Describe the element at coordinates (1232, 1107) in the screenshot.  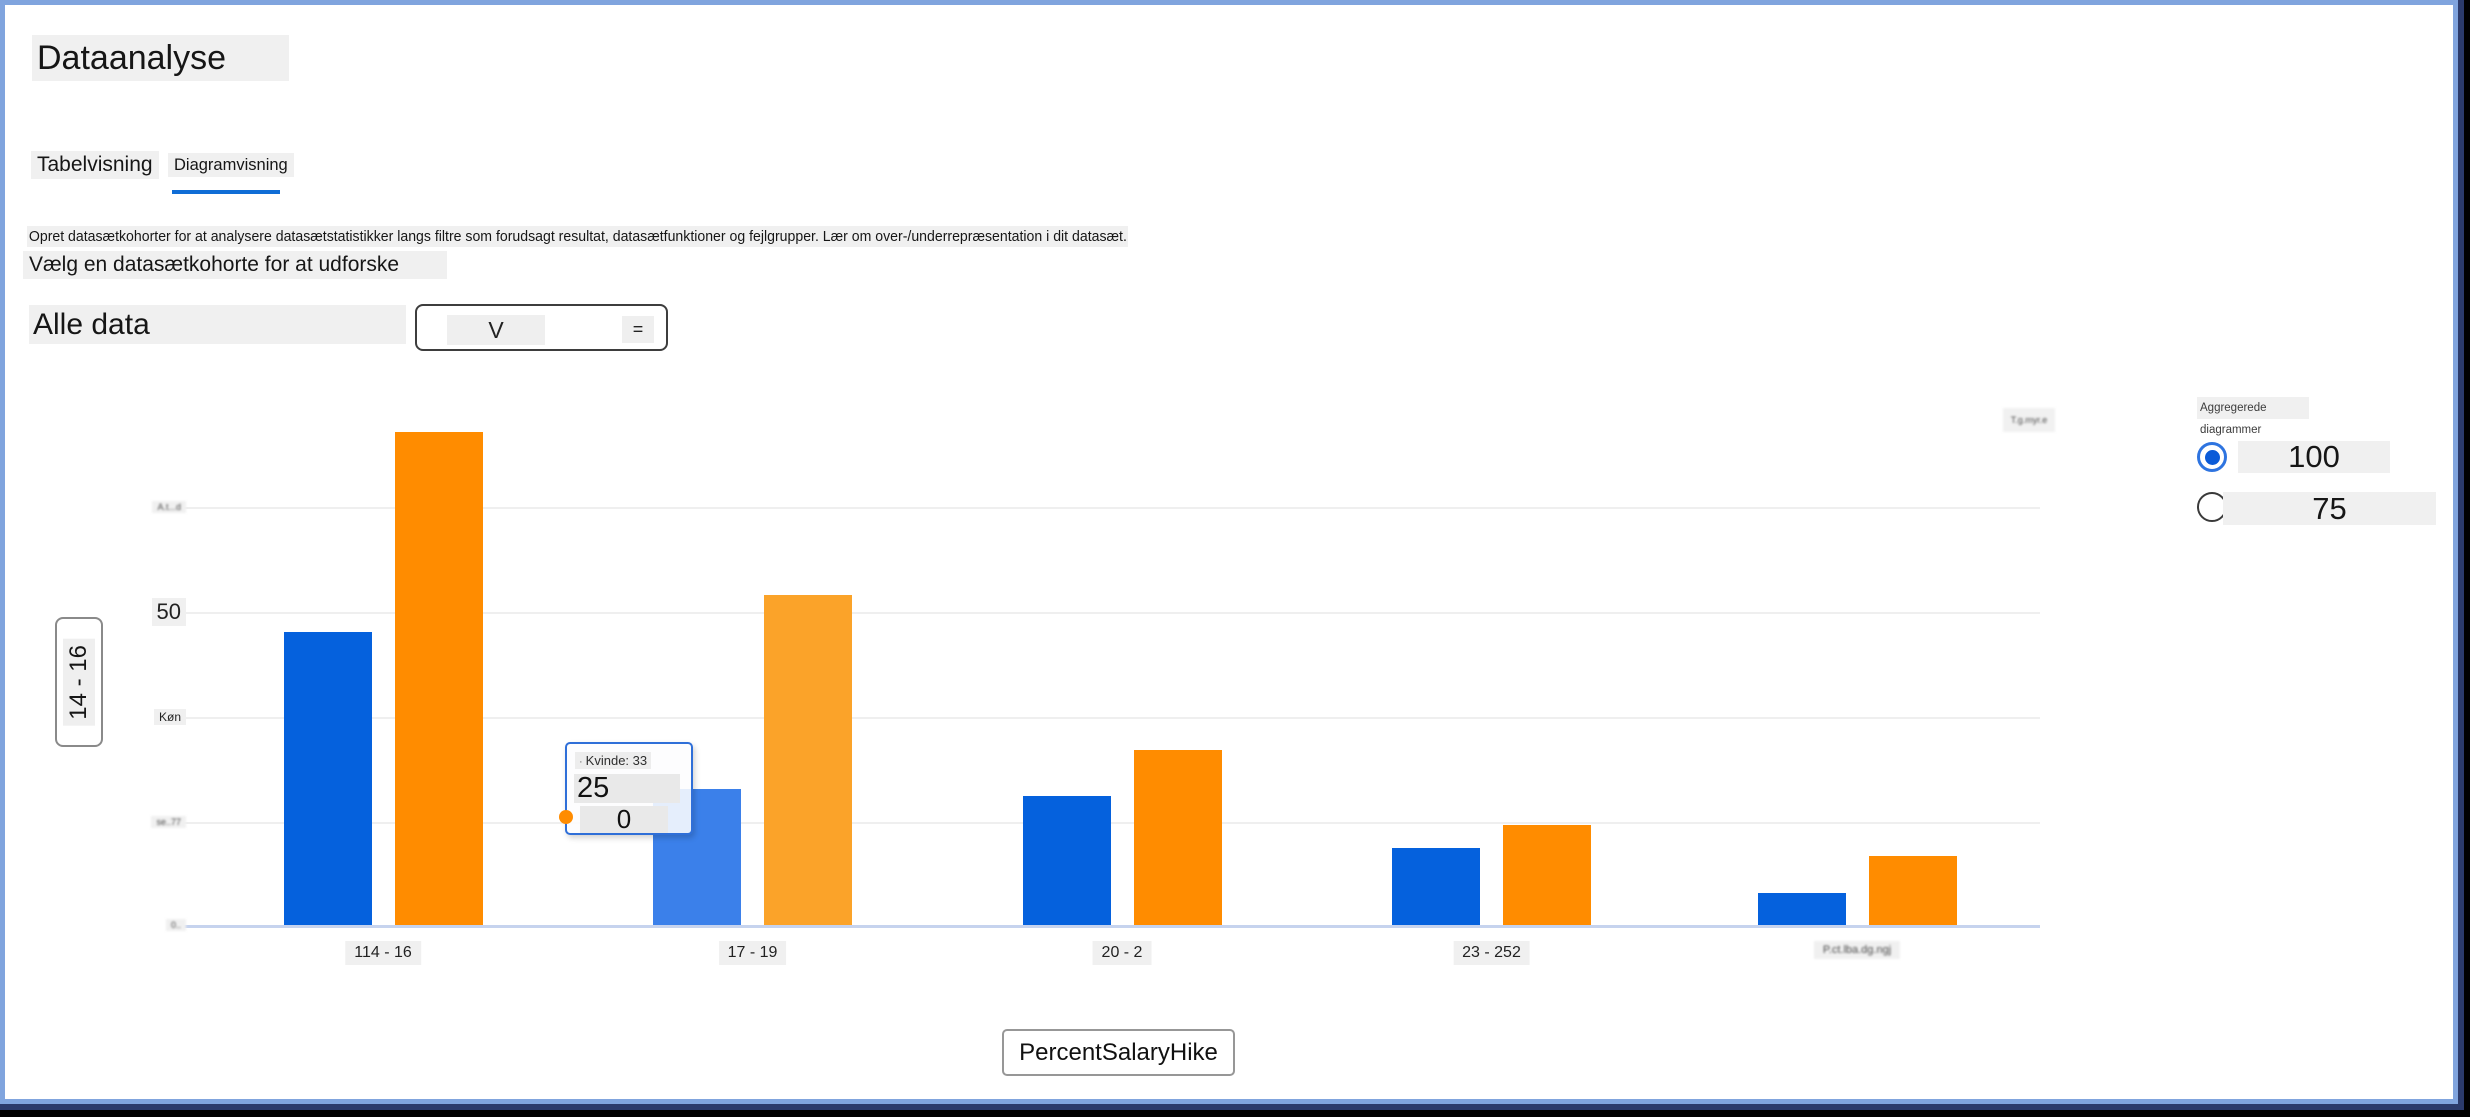
I see `window-frame-bottom` at that location.